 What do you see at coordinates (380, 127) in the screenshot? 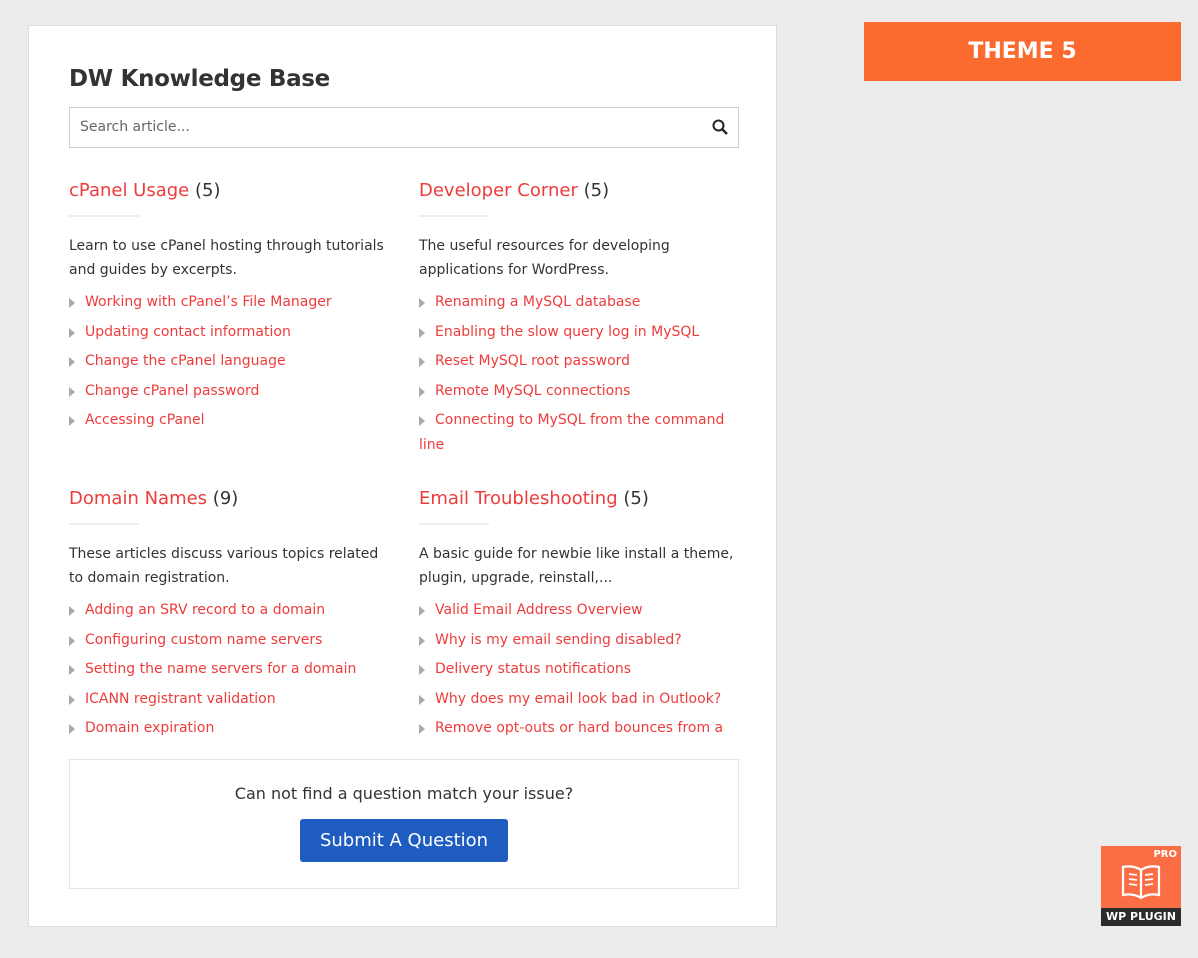
I see `search-input` at bounding box center [380, 127].